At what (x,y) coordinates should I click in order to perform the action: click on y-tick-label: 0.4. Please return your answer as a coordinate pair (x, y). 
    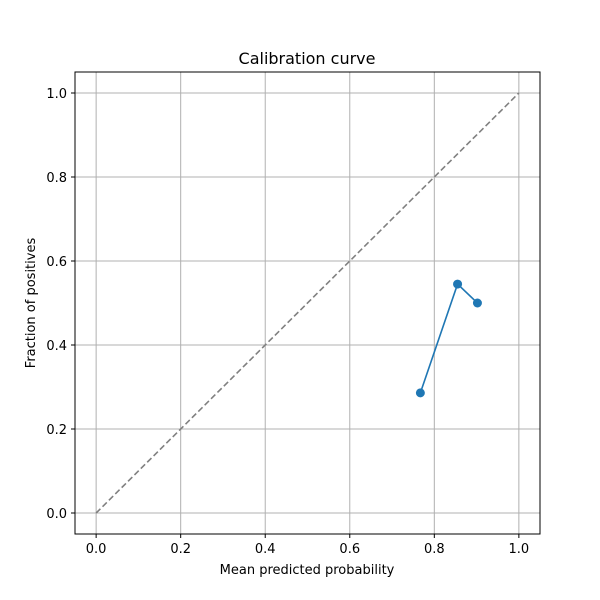
    Looking at the image, I should click on (56, 346).